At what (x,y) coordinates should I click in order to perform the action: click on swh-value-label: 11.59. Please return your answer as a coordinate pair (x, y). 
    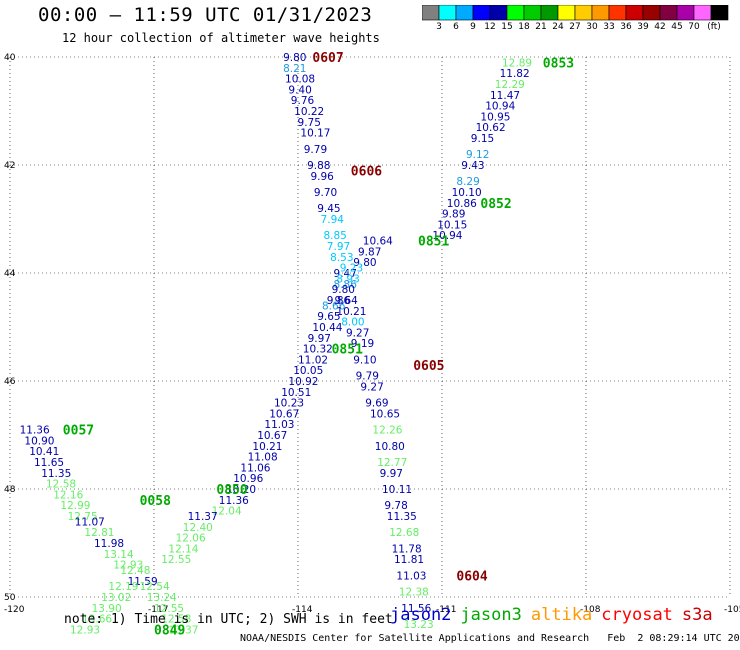
    Looking at the image, I should click on (143, 582).